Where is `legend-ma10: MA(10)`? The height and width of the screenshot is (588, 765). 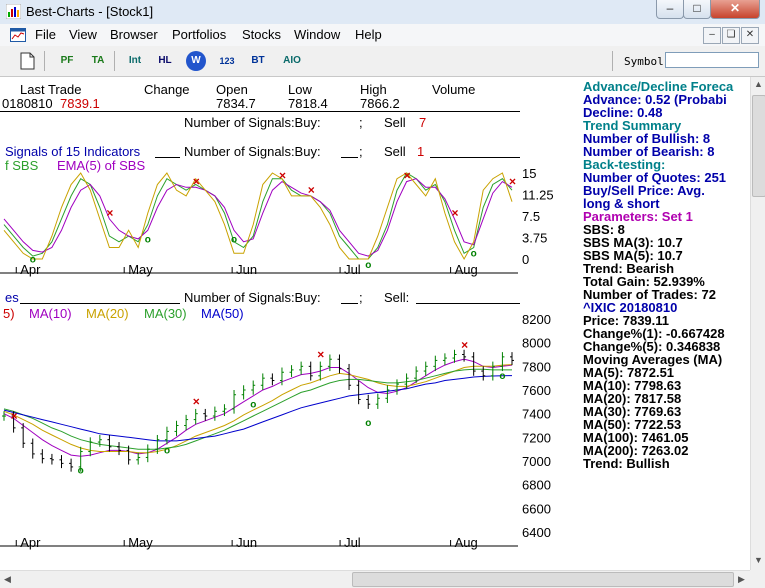 legend-ma10: MA(10) is located at coordinates (50, 313).